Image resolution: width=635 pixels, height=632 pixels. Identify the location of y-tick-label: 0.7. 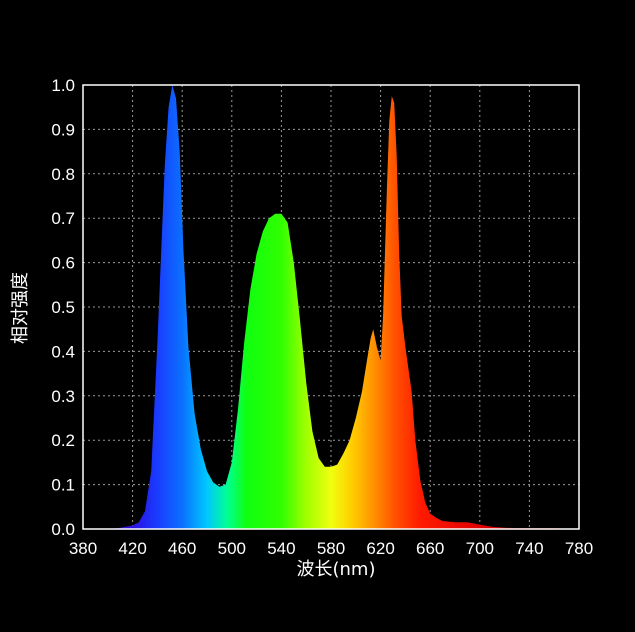
(63, 218).